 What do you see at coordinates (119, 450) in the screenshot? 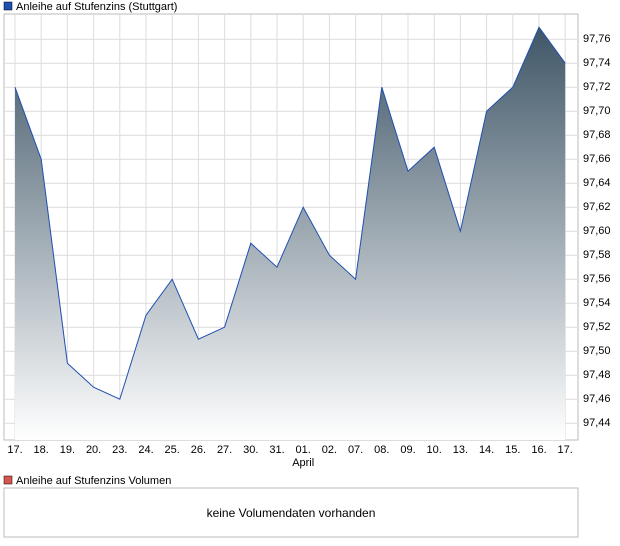
I see `x-tick-label: 23.` at bounding box center [119, 450].